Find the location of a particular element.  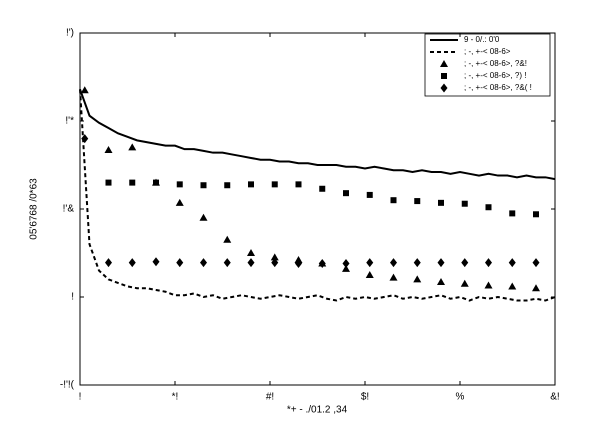

x-tick-label: % is located at coordinates (460, 397).